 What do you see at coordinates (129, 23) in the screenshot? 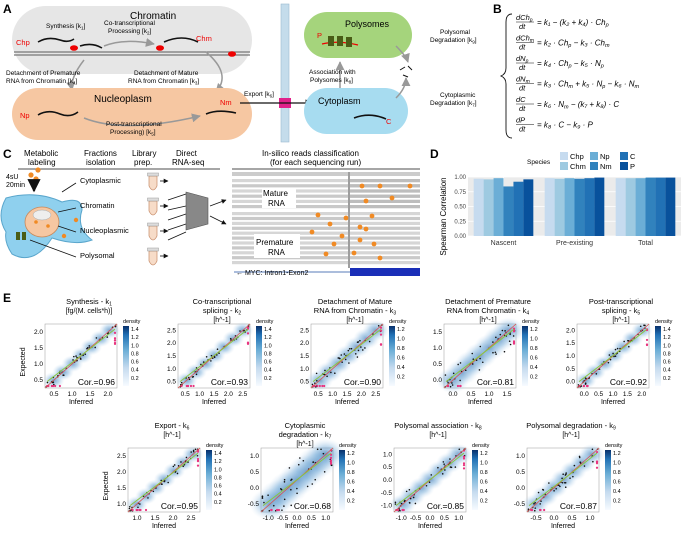
I see `cotrans-label-1: Co-transcriptional` at bounding box center [129, 23].